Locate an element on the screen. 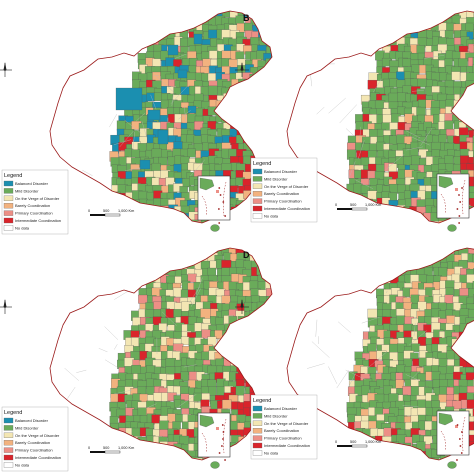 The width and height of the screenshot is (474, 474). scale-bar: 0 500 1,000 Km is located at coordinates (111, 213).